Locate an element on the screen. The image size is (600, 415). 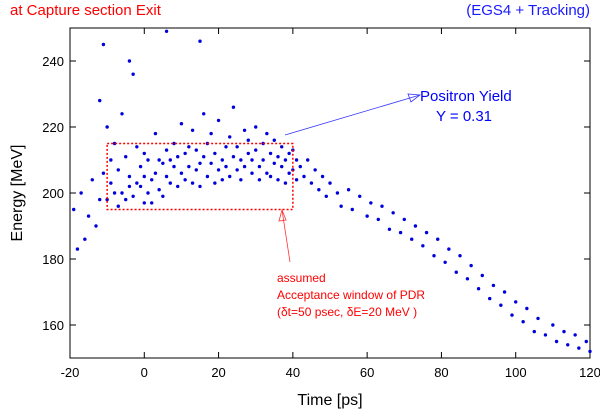
acceptance-window is located at coordinates (200, 176).